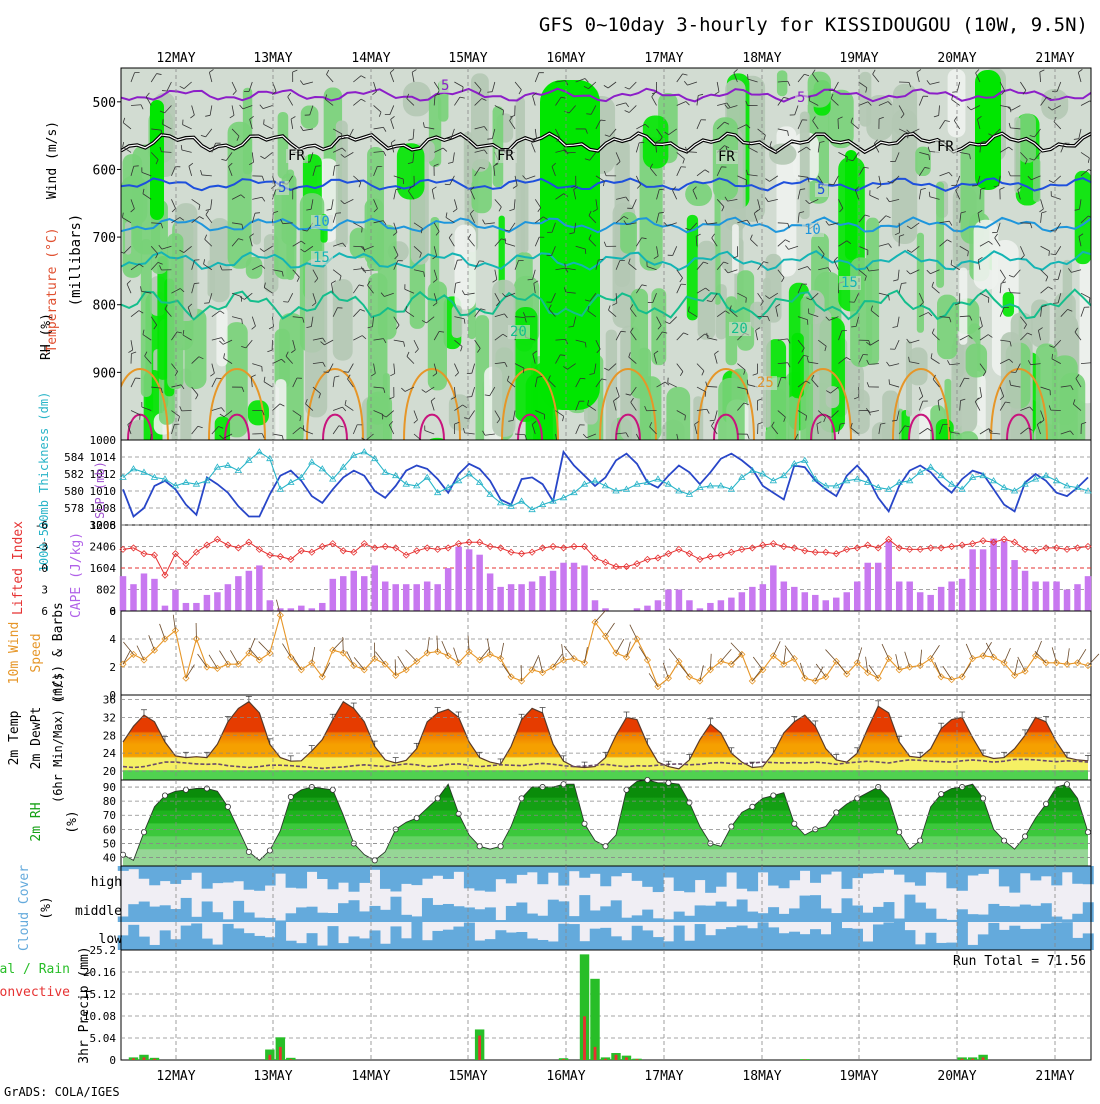 Image resolution: width=1100 pixels, height=1104 pixels. Describe the element at coordinates (46, 336) in the screenshot. I see `upper-label-rh: RH (%)` at that location.